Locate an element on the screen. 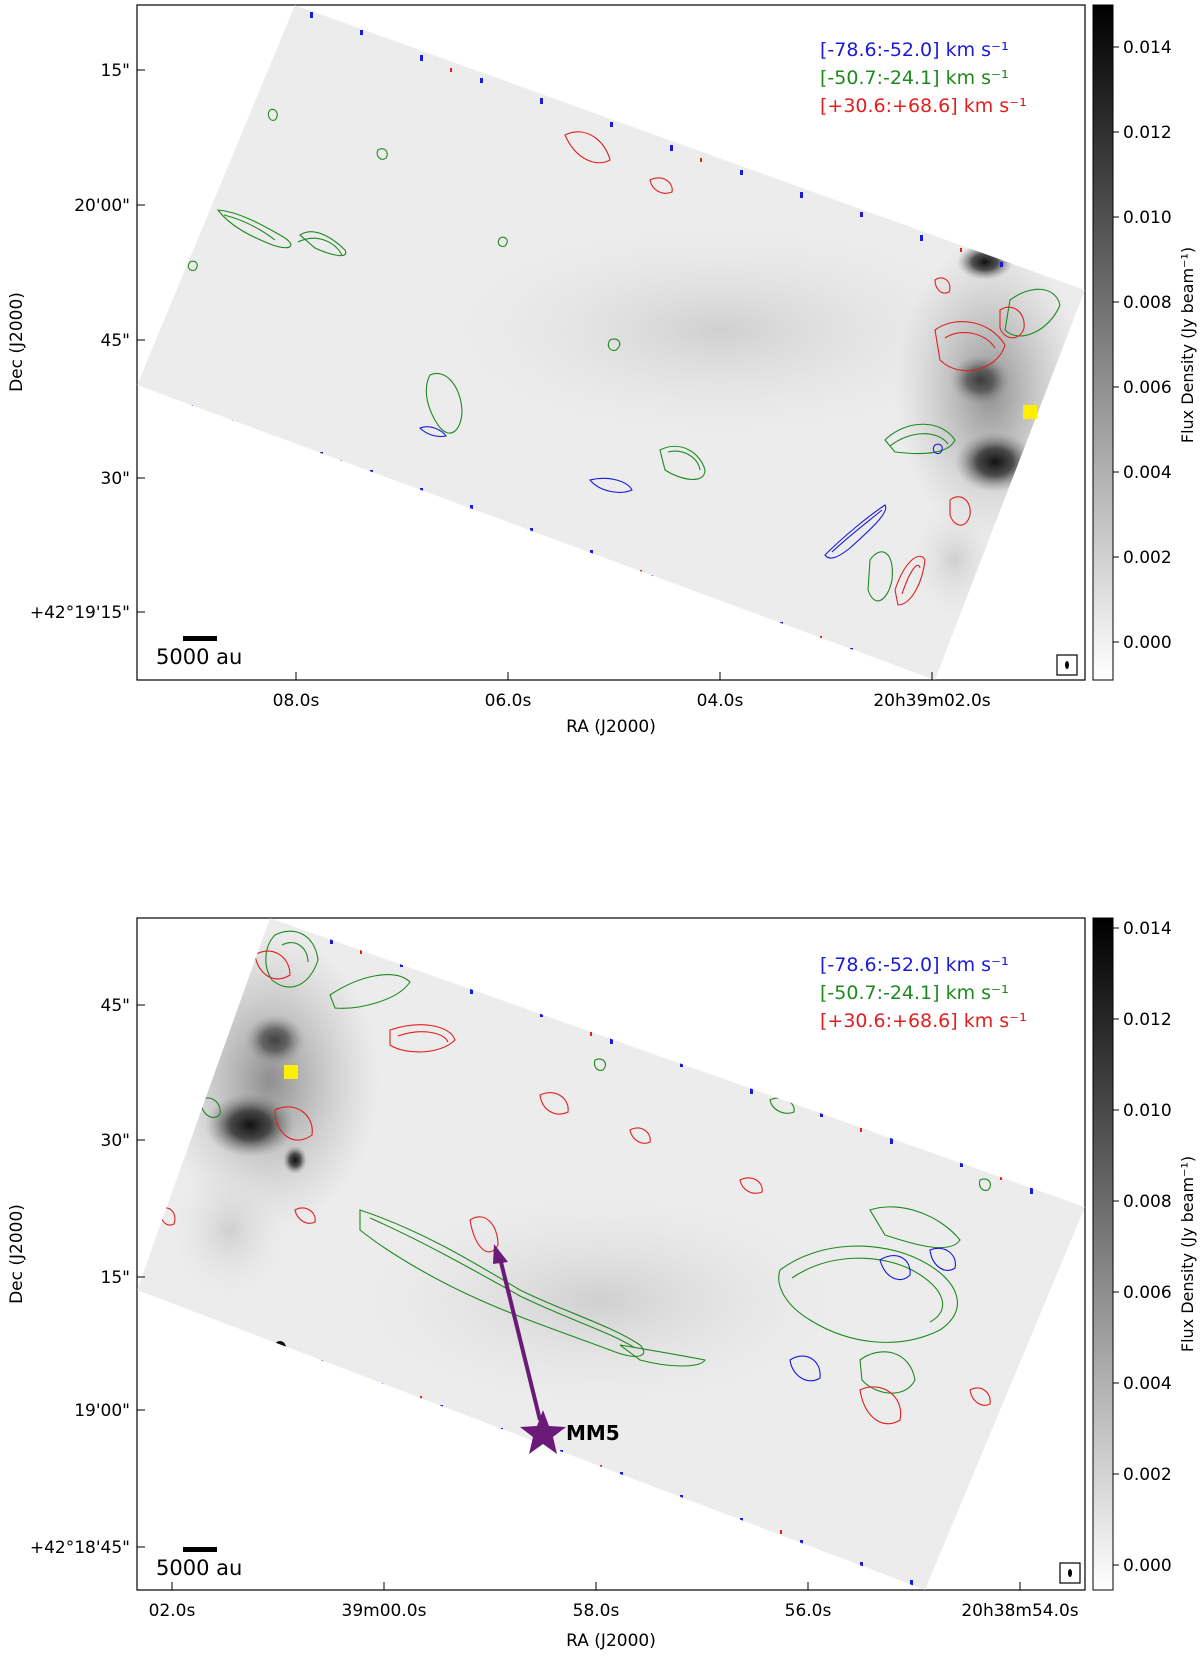 This screenshot has width=1200, height=1667. bottom-cb-tick: 0.014 is located at coordinates (1147, 929).